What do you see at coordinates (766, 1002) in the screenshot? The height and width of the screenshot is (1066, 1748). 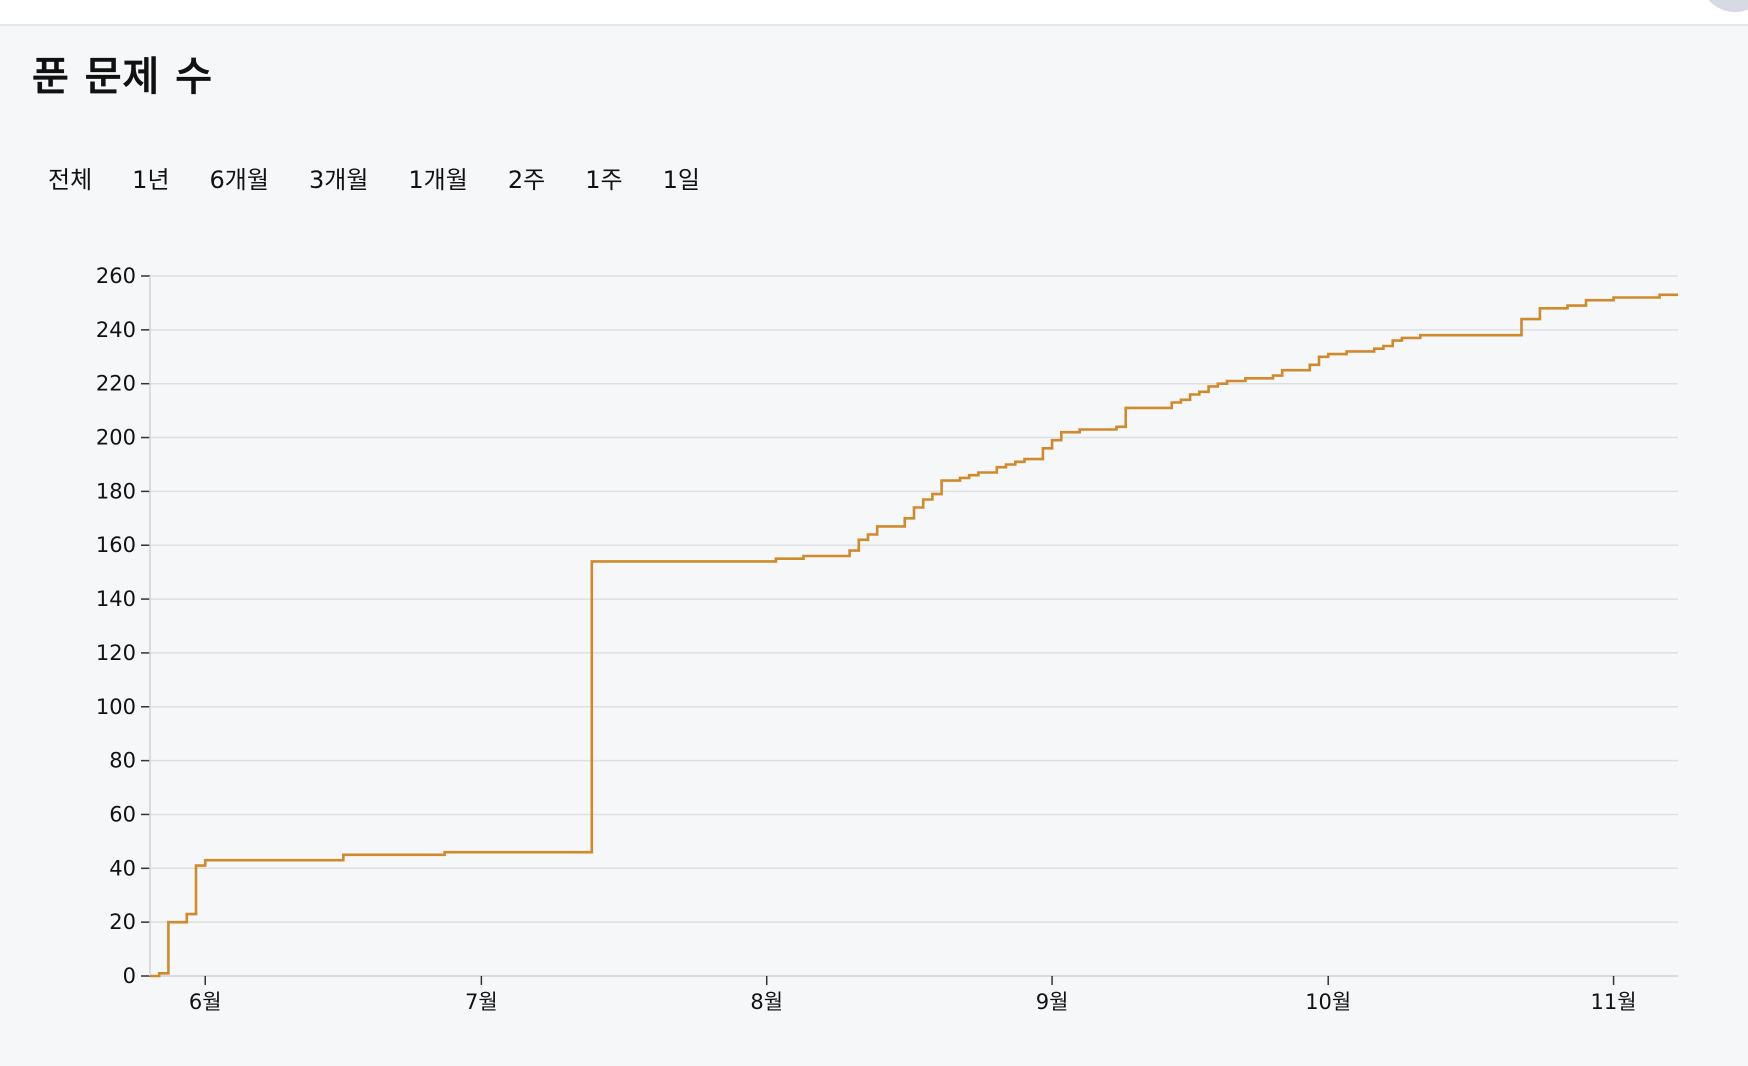 I see `x-tick-label: 8월` at bounding box center [766, 1002].